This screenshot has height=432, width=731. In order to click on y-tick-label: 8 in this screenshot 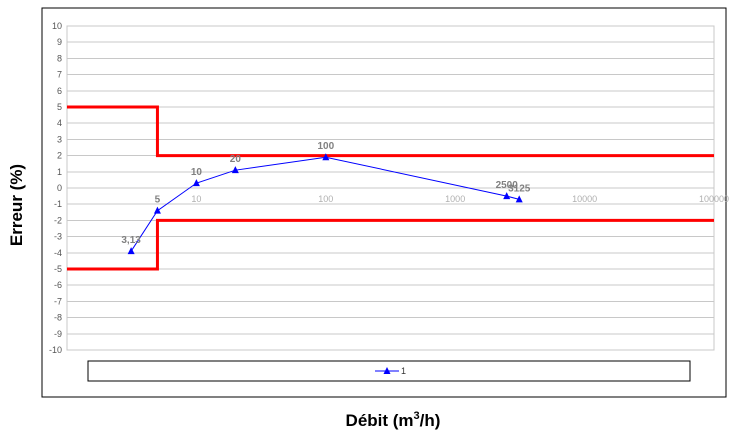, I will do `click(59, 58)`.